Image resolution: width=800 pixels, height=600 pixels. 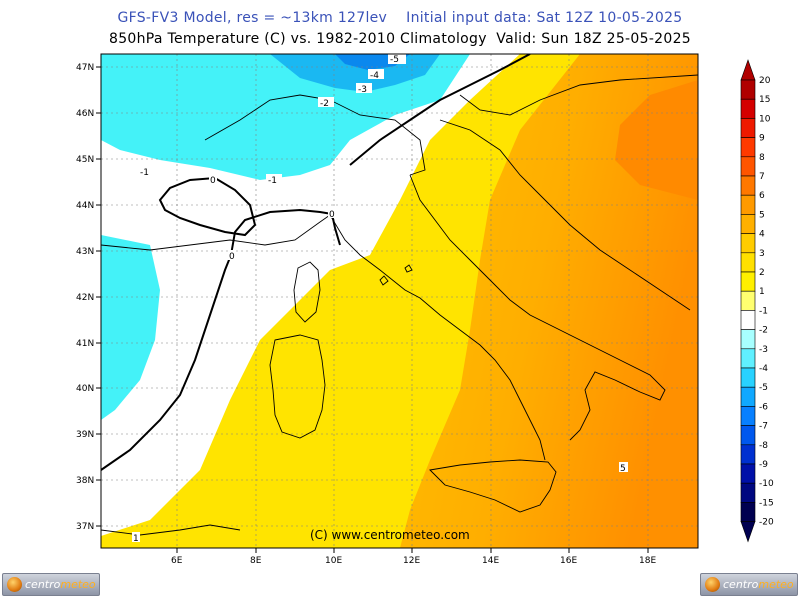 What do you see at coordinates (763, 446) in the screenshot?
I see `colorbar-label: -8` at bounding box center [763, 446].